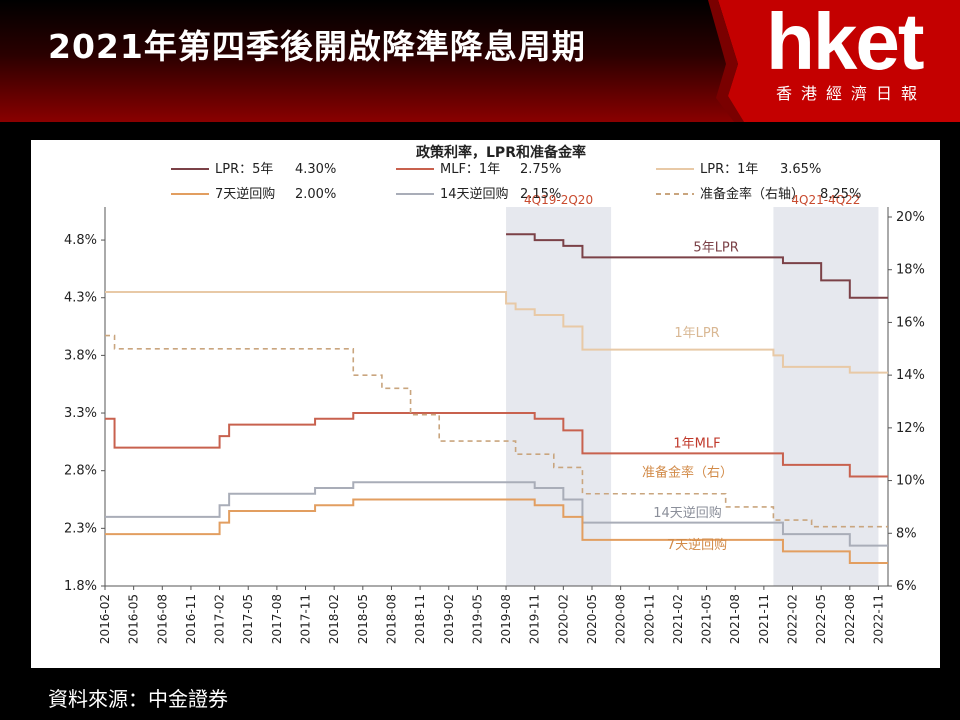  Describe the element at coordinates (764, 619) in the screenshot. I see `x-tick-label: 2021-11` at that location.